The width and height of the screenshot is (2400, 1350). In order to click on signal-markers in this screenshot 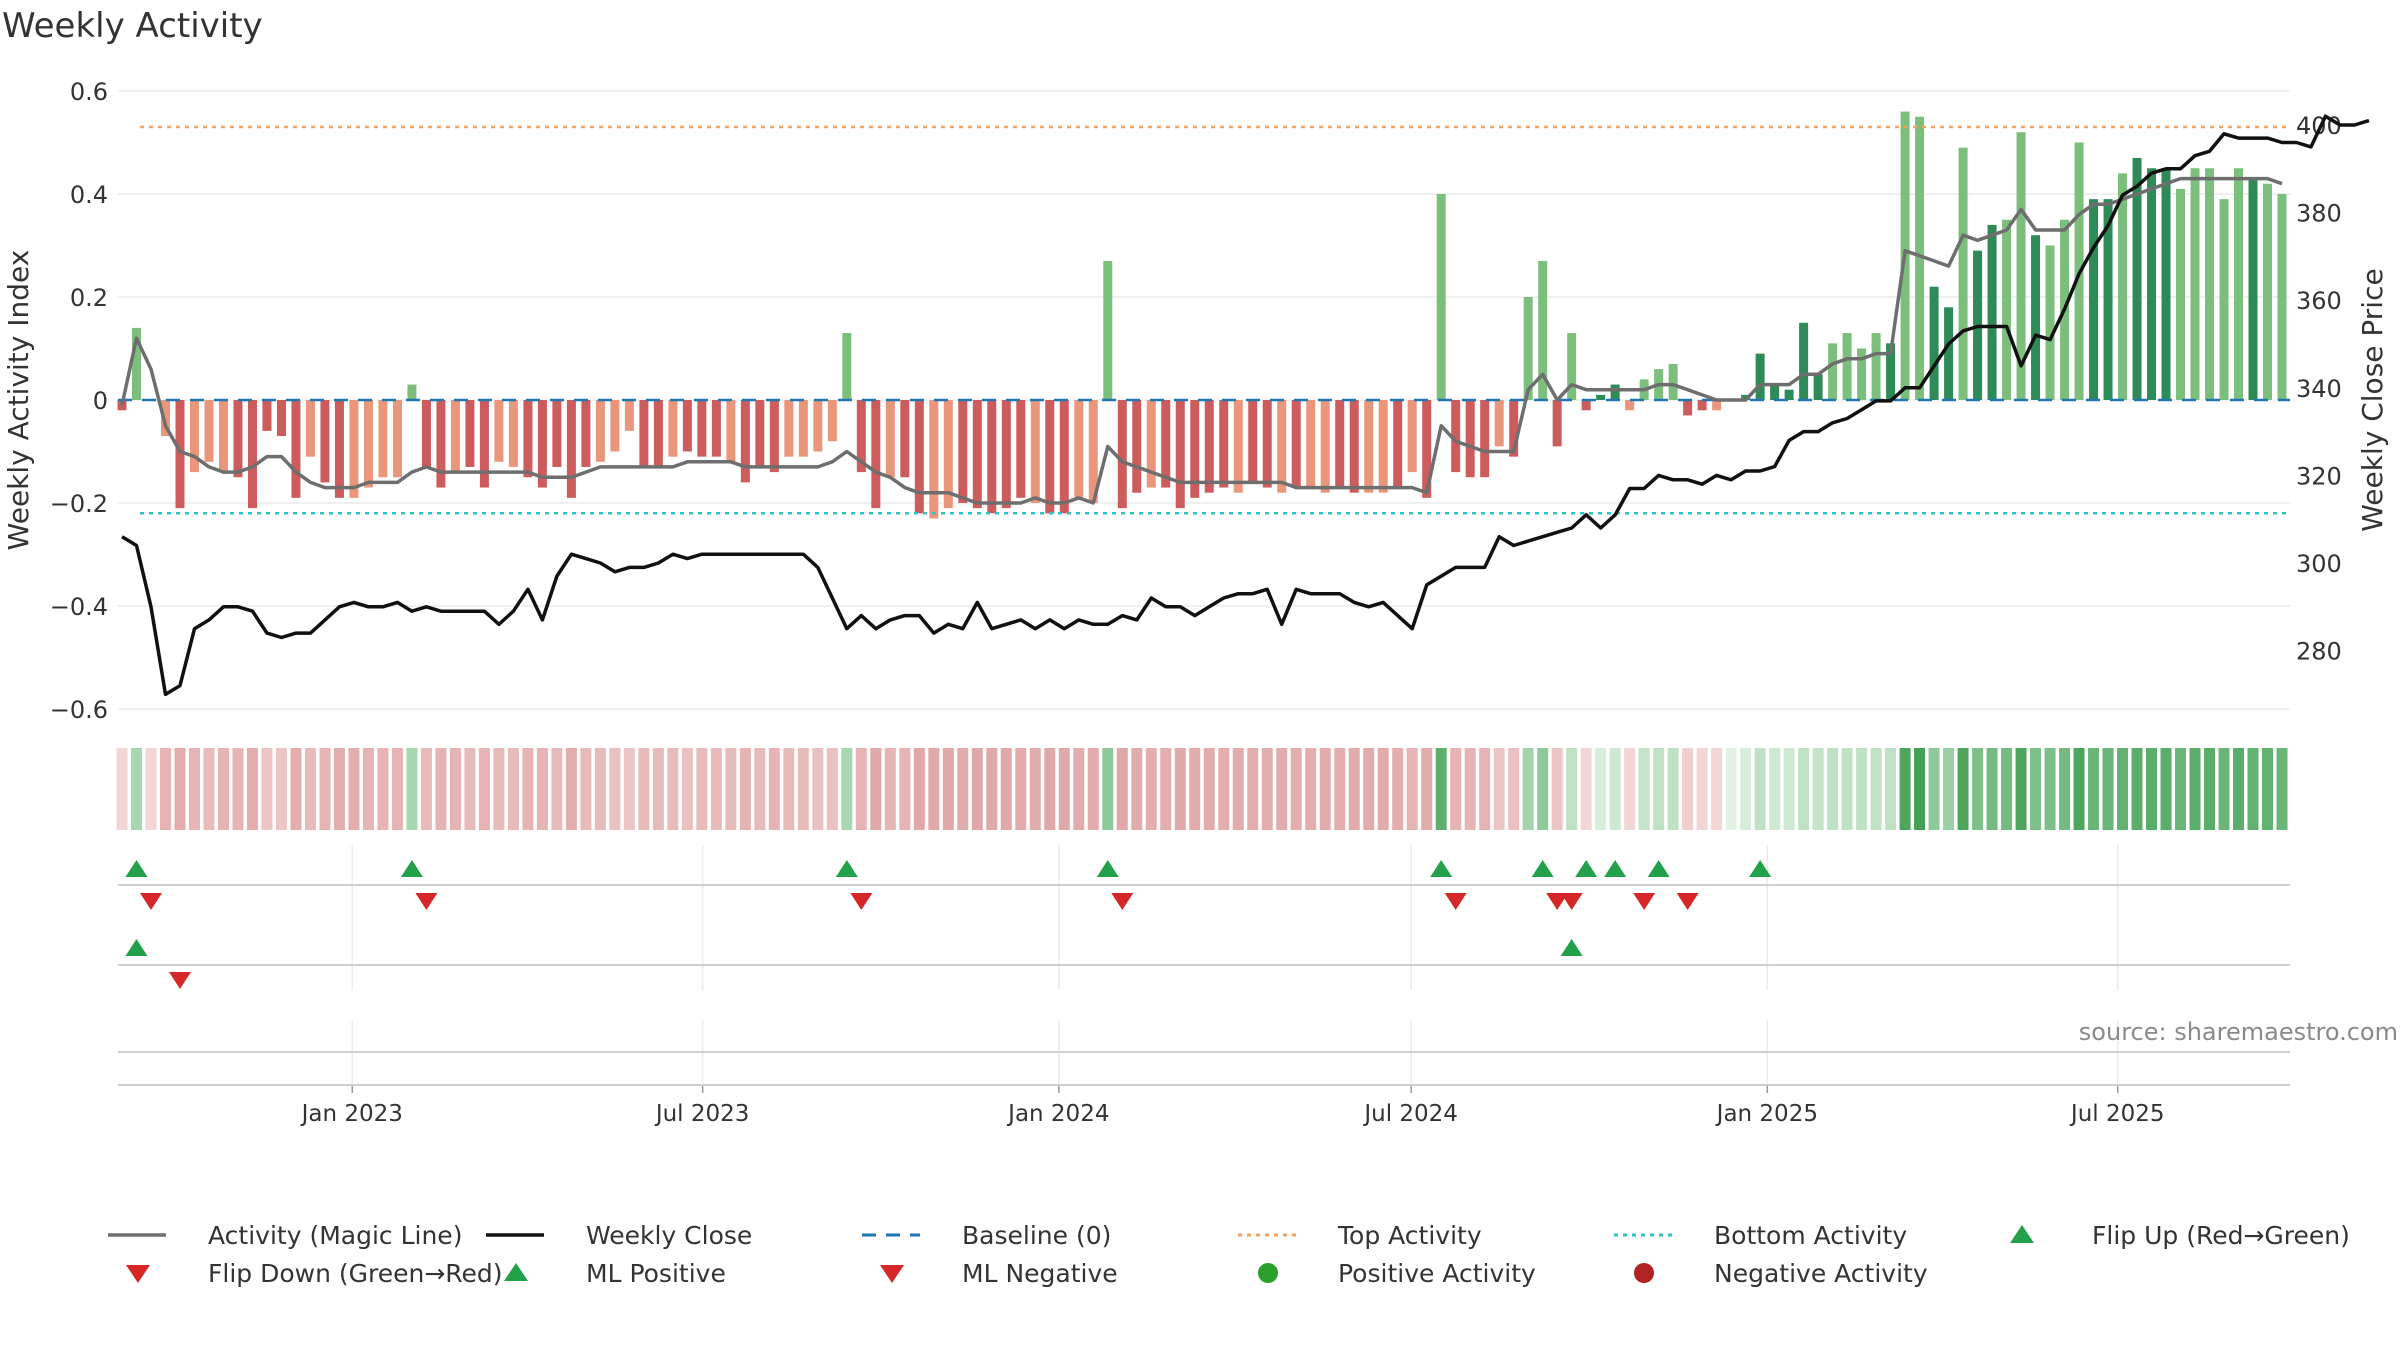, I will do `click(948, 924)`.